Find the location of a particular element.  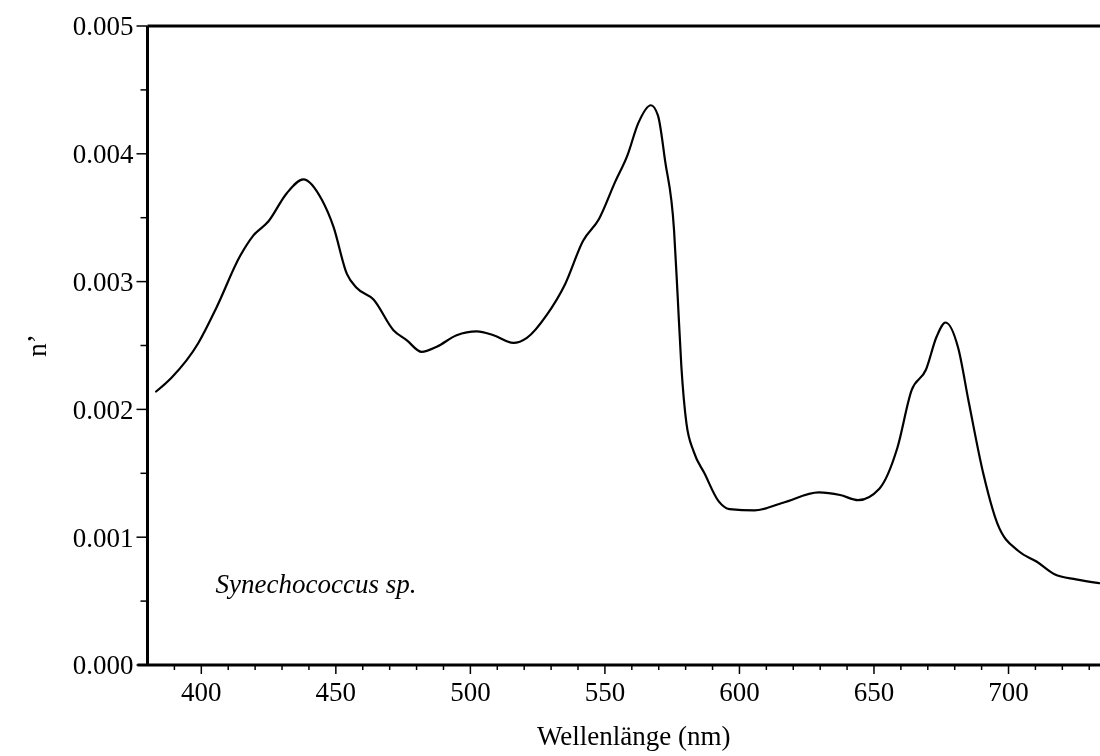

y-tick-label: 0.001 is located at coordinates (103, 537).